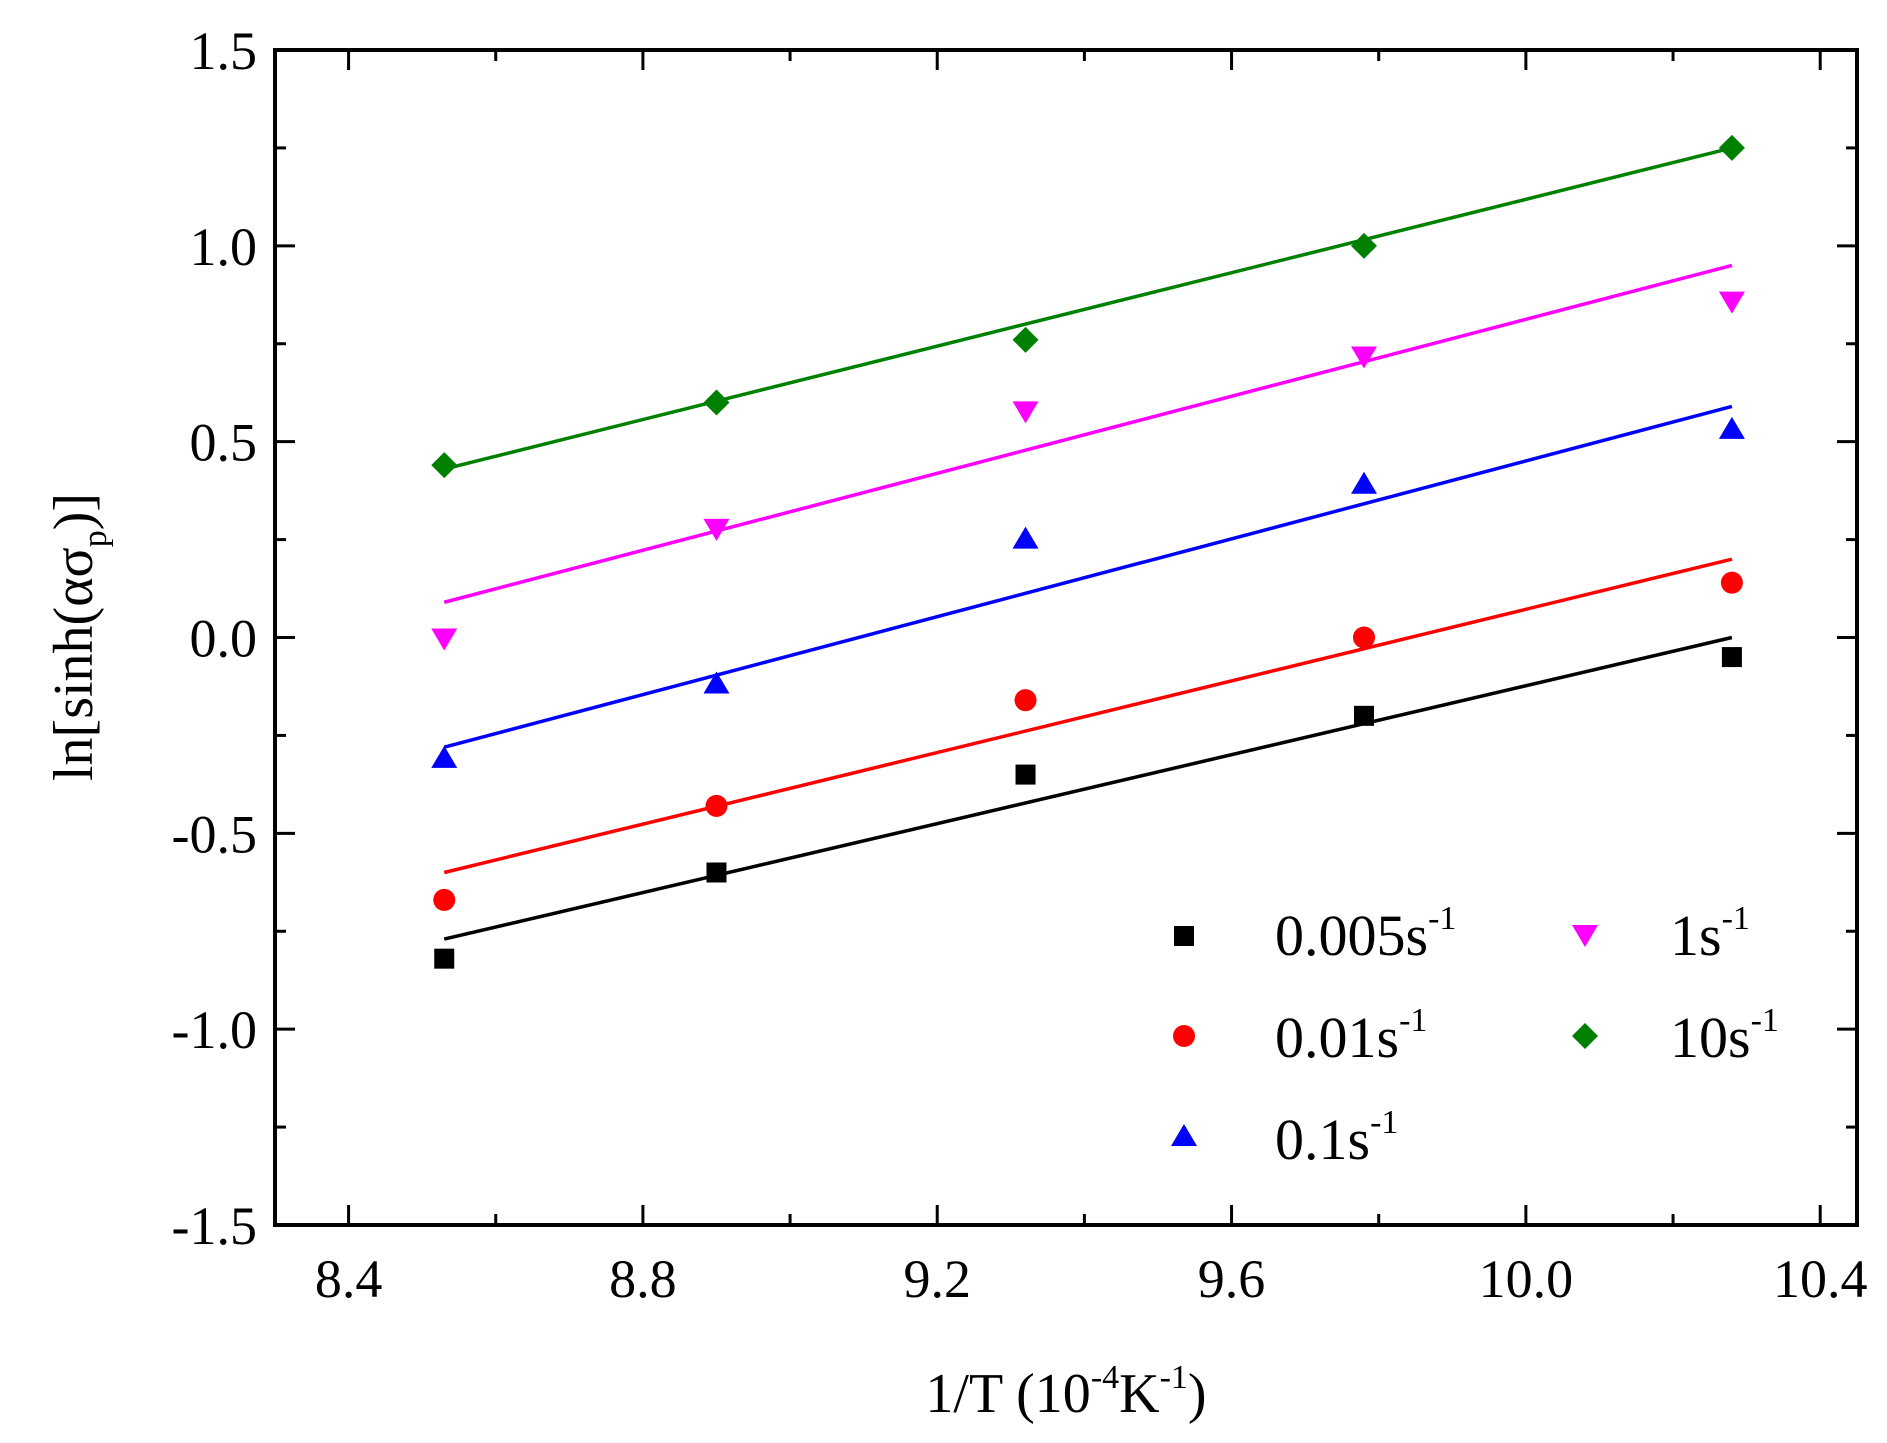  I want to click on legend-item-0.005: 0.005s-1, so click(1315, 934).